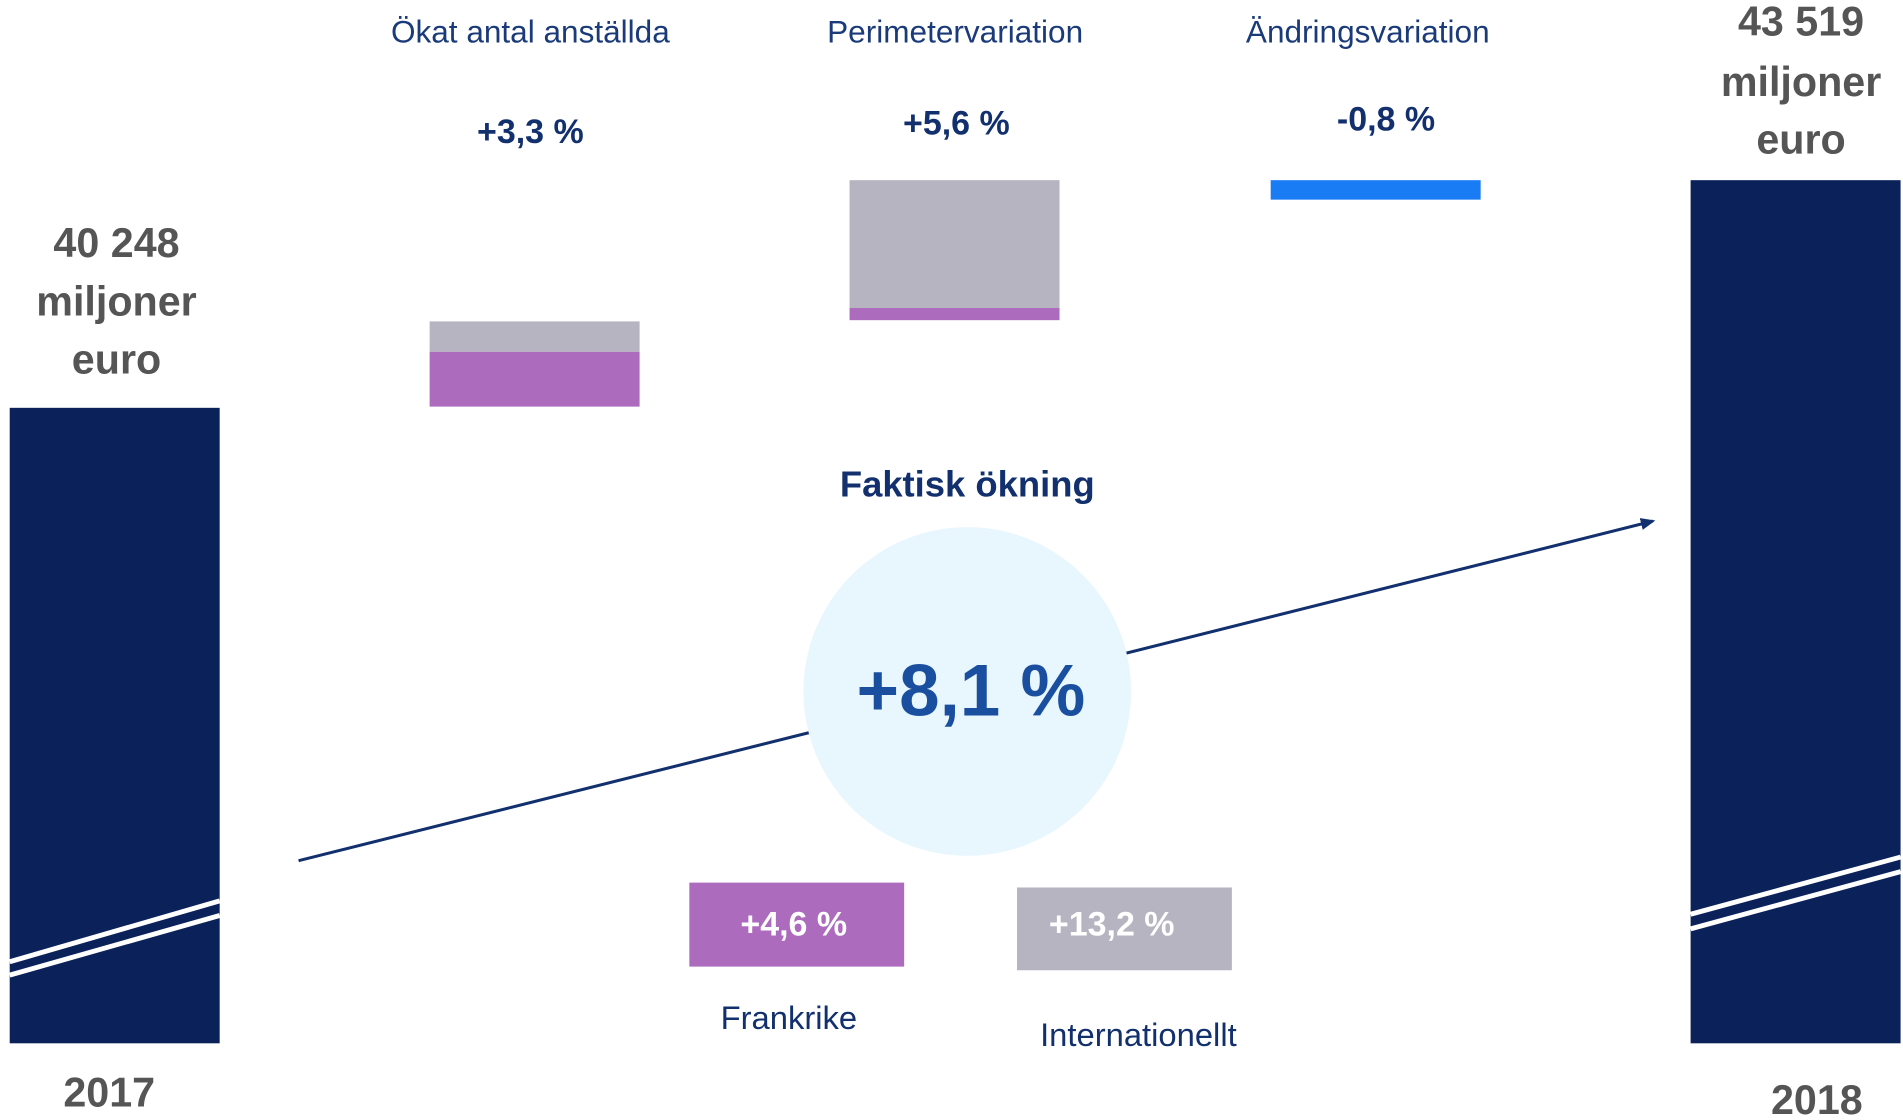  Describe the element at coordinates (116, 301) in the screenshot. I see `start-amount: miljoner` at that location.